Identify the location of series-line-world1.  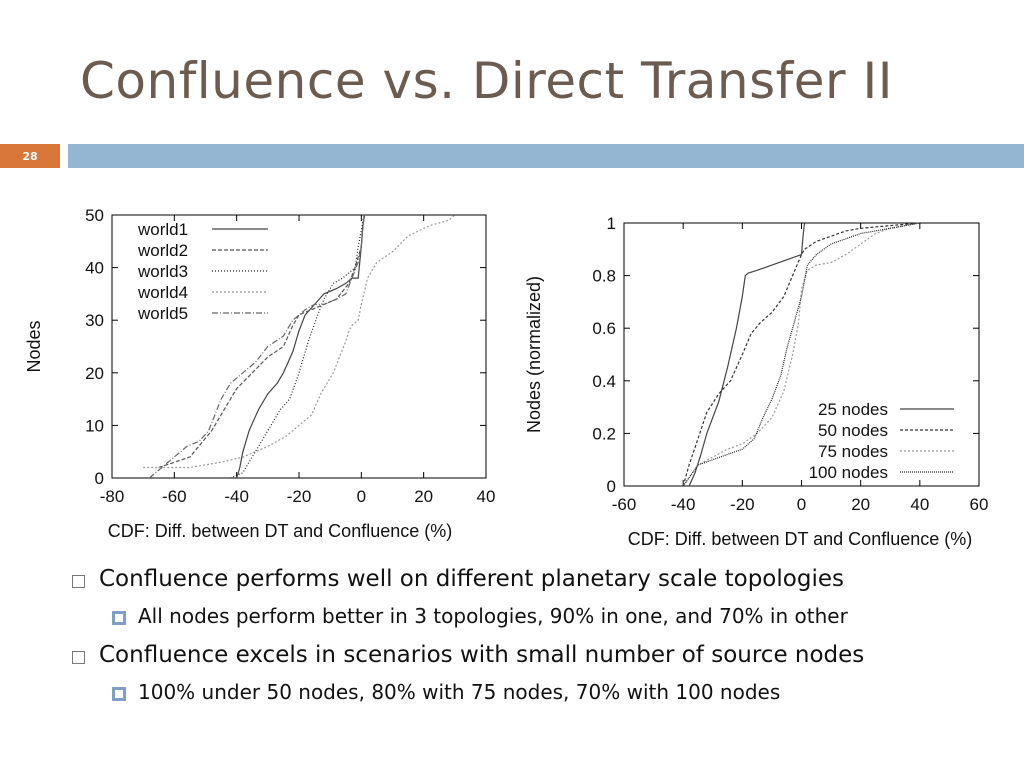
(301, 346).